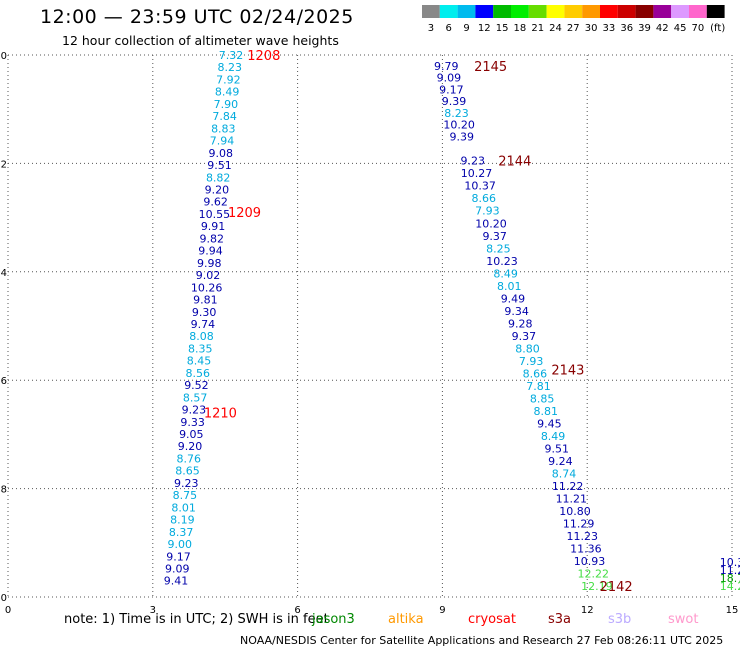 The height and width of the screenshot is (650, 740). What do you see at coordinates (204, 312) in the screenshot?
I see `wave-height-value: 9.30` at bounding box center [204, 312].